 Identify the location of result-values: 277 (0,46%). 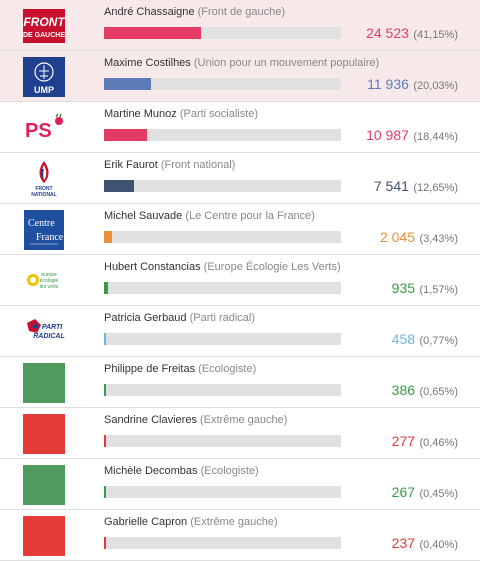
(425, 442).